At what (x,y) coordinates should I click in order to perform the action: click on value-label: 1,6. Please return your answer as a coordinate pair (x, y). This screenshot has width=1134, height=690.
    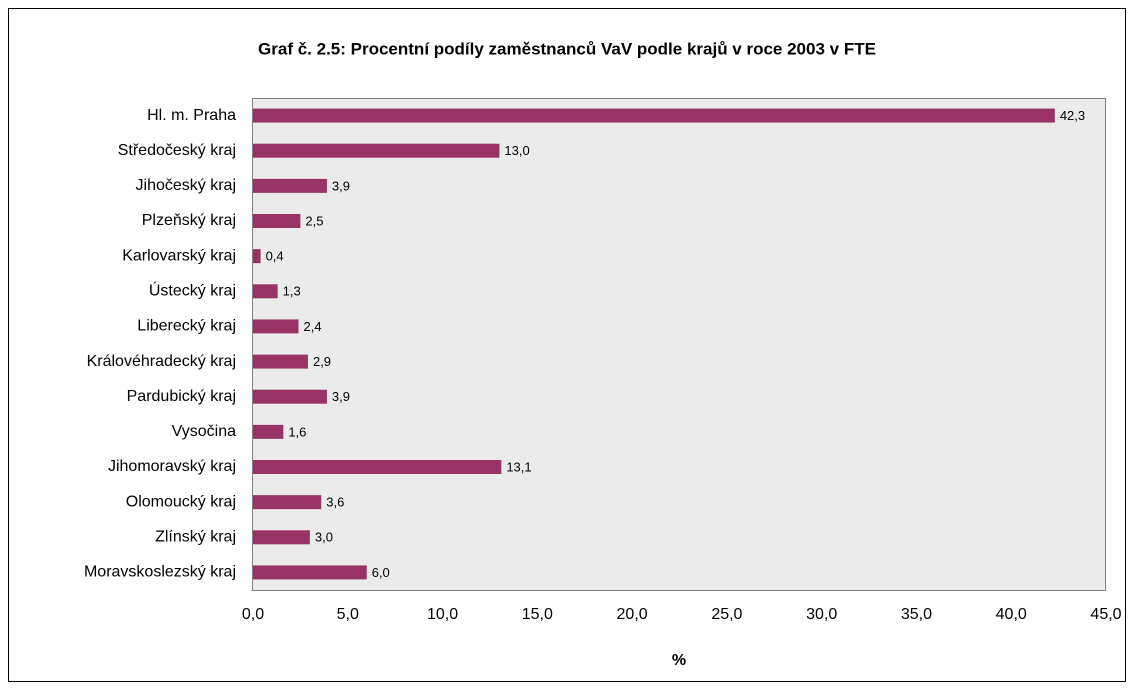
    Looking at the image, I should click on (297, 431).